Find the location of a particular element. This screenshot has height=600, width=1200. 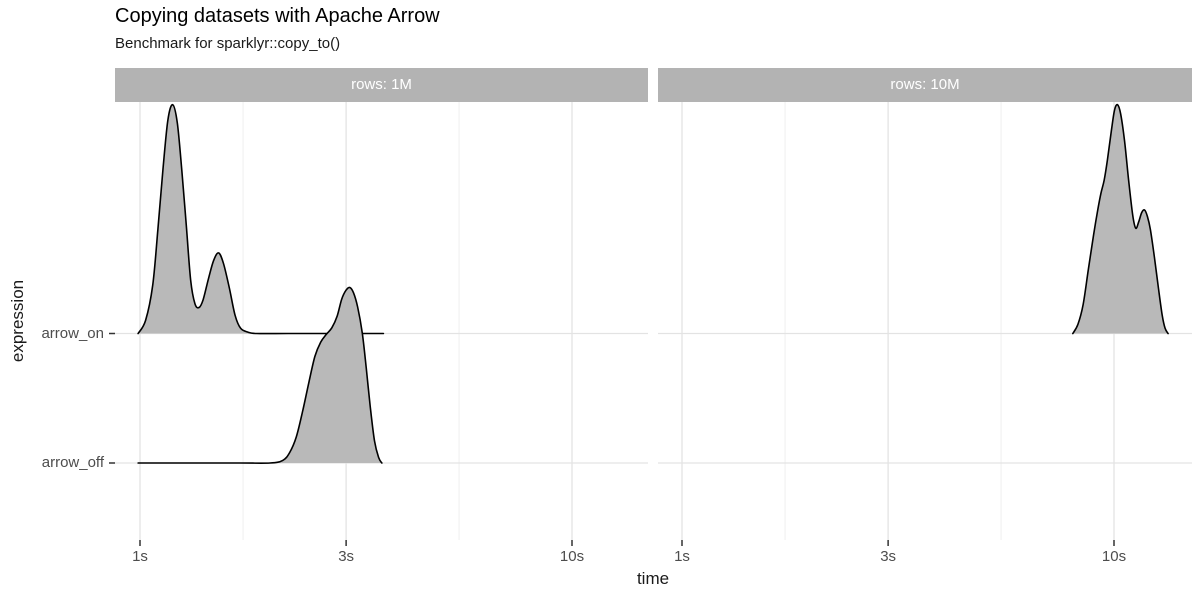

y-tick-label-arrow-off: arrow_off is located at coordinates (72, 462).